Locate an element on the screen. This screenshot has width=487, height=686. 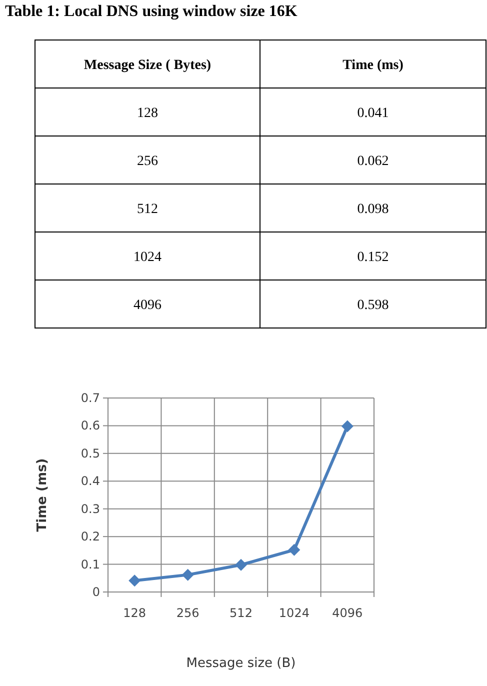
text: 0.098 is located at coordinates (373, 209).